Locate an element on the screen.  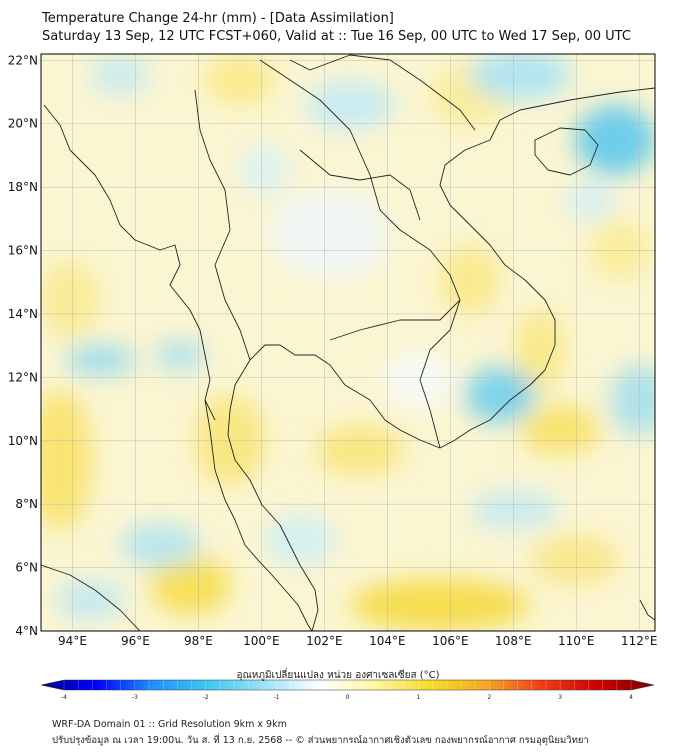
colorbar-tick-label: 0 is located at coordinates (348, 697).